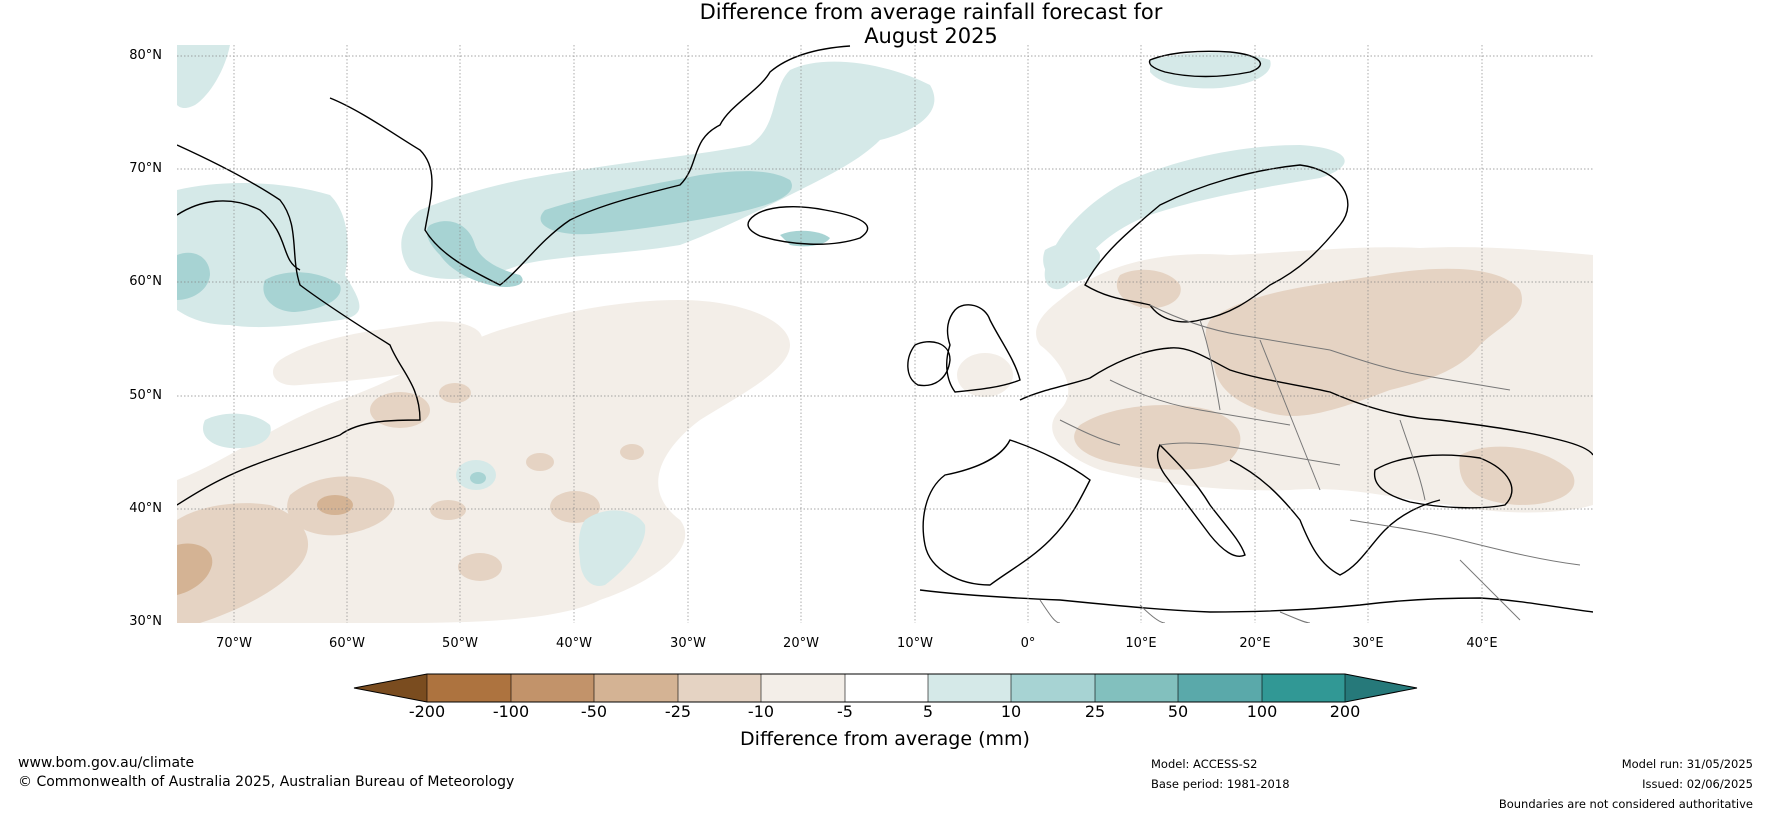 This screenshot has width=1770, height=816. I want to click on colorbar-tick-3: -50, so click(594, 711).